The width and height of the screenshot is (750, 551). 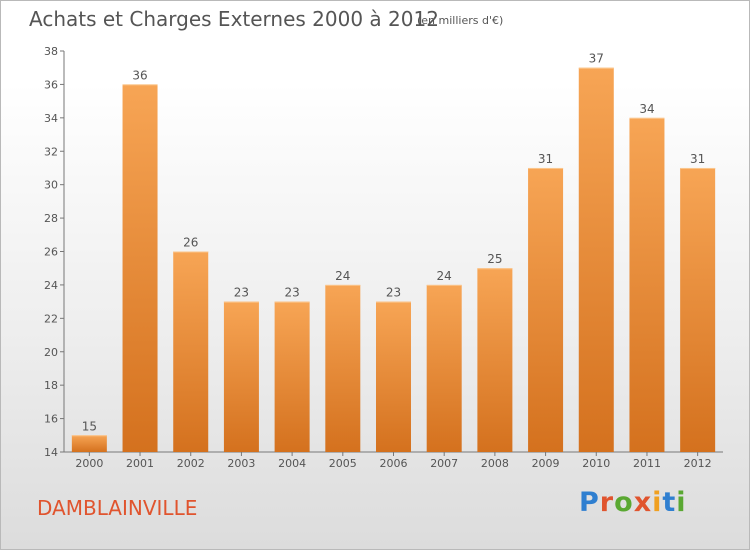 What do you see at coordinates (698, 310) in the screenshot?
I see `bar-2012` at bounding box center [698, 310].